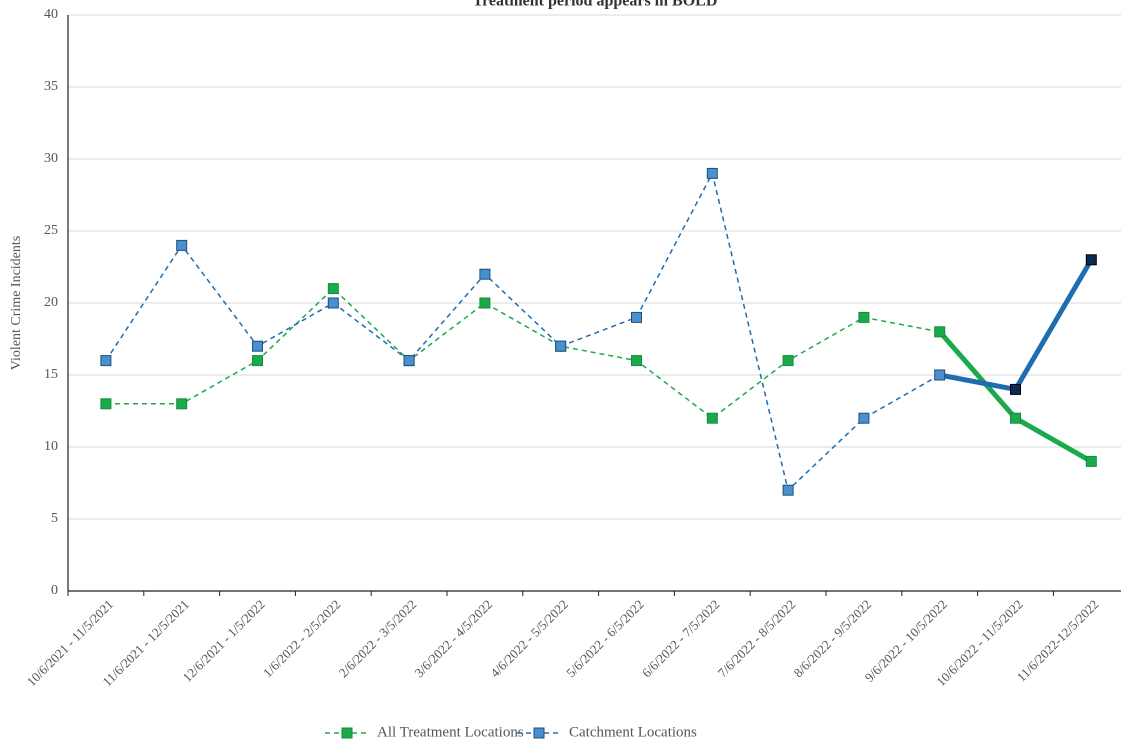  I want to click on y-tick-label: 40, so click(51, 14).